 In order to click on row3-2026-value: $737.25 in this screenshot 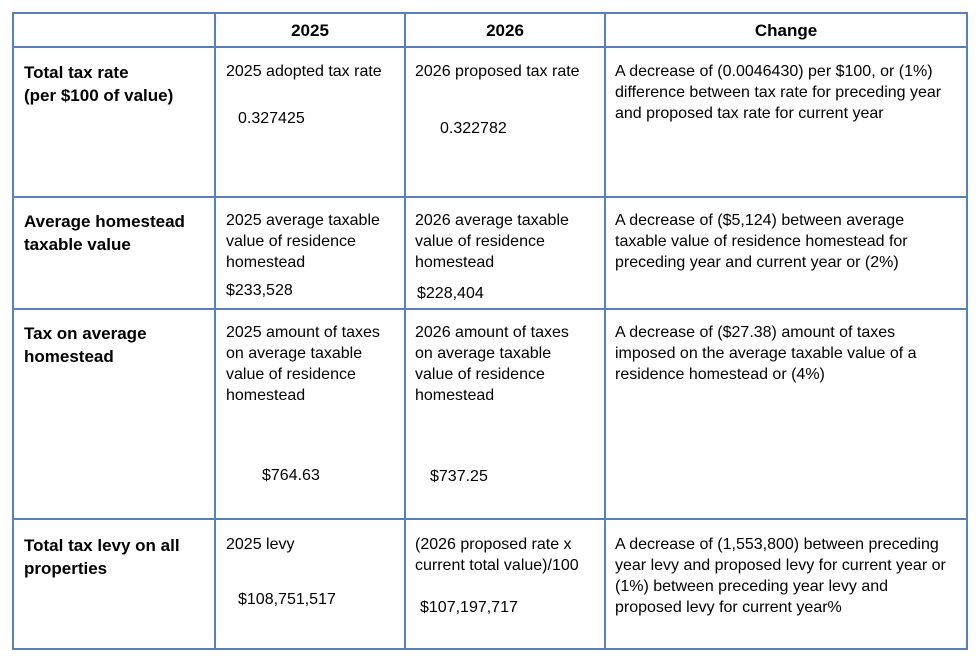, I will do `click(459, 476)`.